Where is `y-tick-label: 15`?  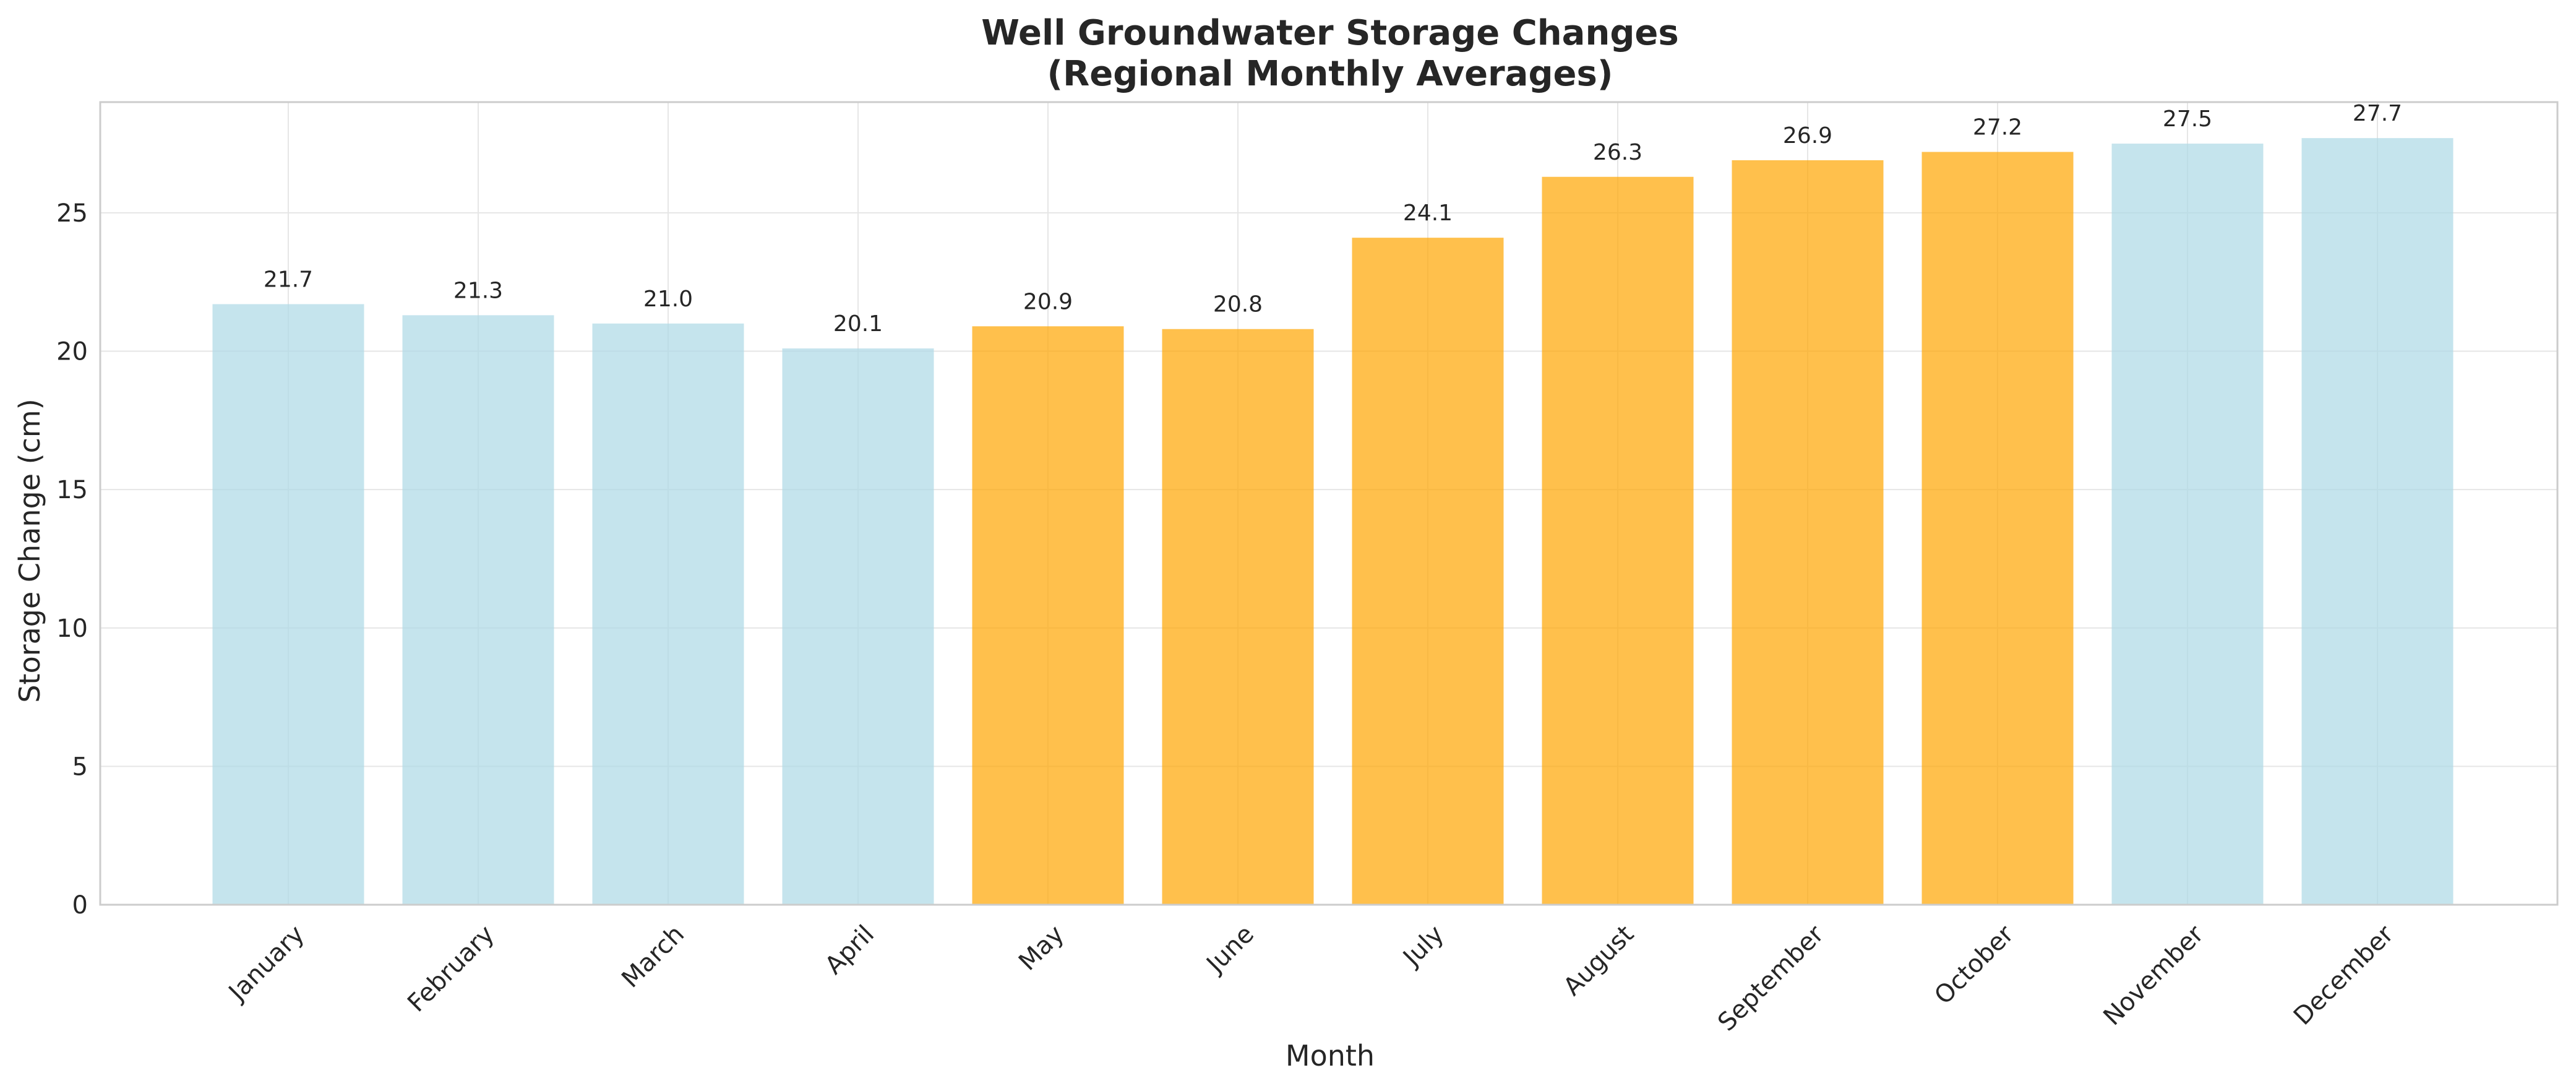
y-tick-label: 15 is located at coordinates (72, 490).